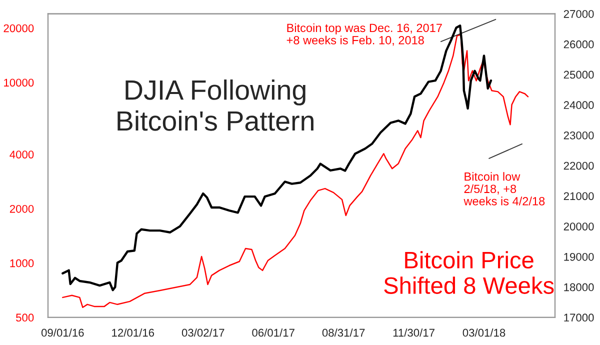  Describe the element at coordinates (343, 332) in the screenshot. I see `x-tick-label: 08/31/17` at that location.